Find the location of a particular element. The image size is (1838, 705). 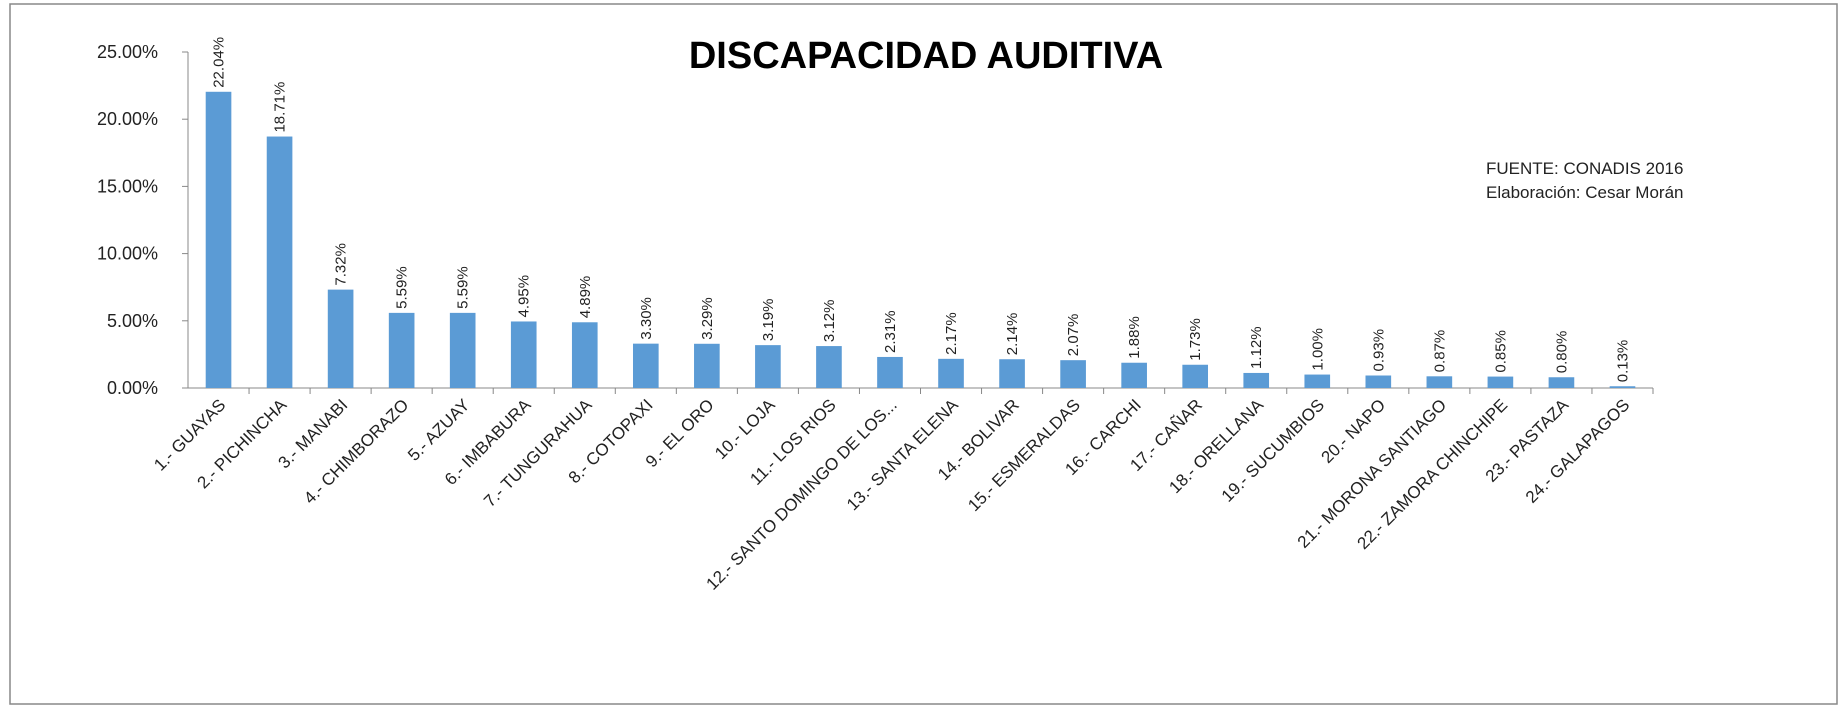

annotation: FUENTE: CONADIS 2016 is located at coordinates (1584, 168).